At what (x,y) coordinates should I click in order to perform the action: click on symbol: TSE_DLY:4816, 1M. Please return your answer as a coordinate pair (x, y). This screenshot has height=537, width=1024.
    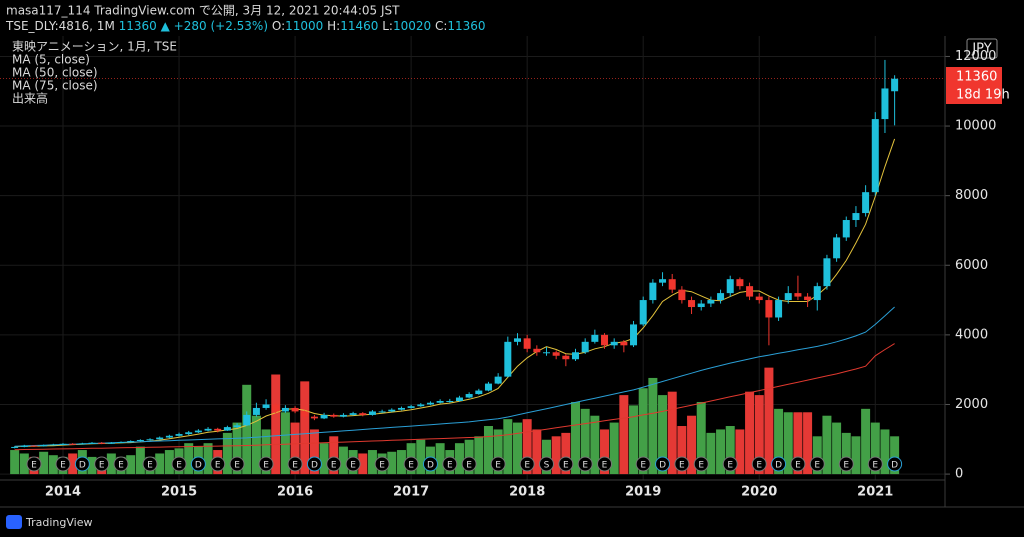
    Looking at the image, I should click on (60, 26).